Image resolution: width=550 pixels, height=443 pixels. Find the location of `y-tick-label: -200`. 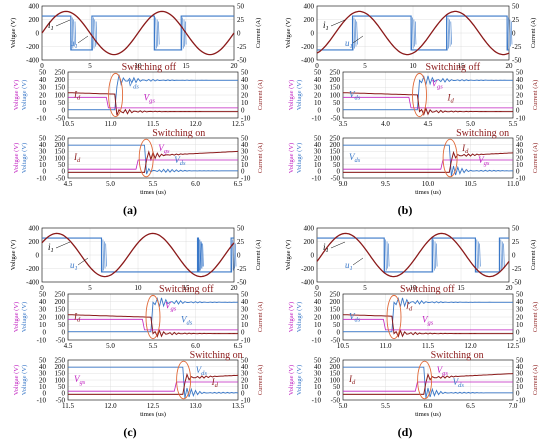

y-tick-label: -200 is located at coordinates (32, 47).